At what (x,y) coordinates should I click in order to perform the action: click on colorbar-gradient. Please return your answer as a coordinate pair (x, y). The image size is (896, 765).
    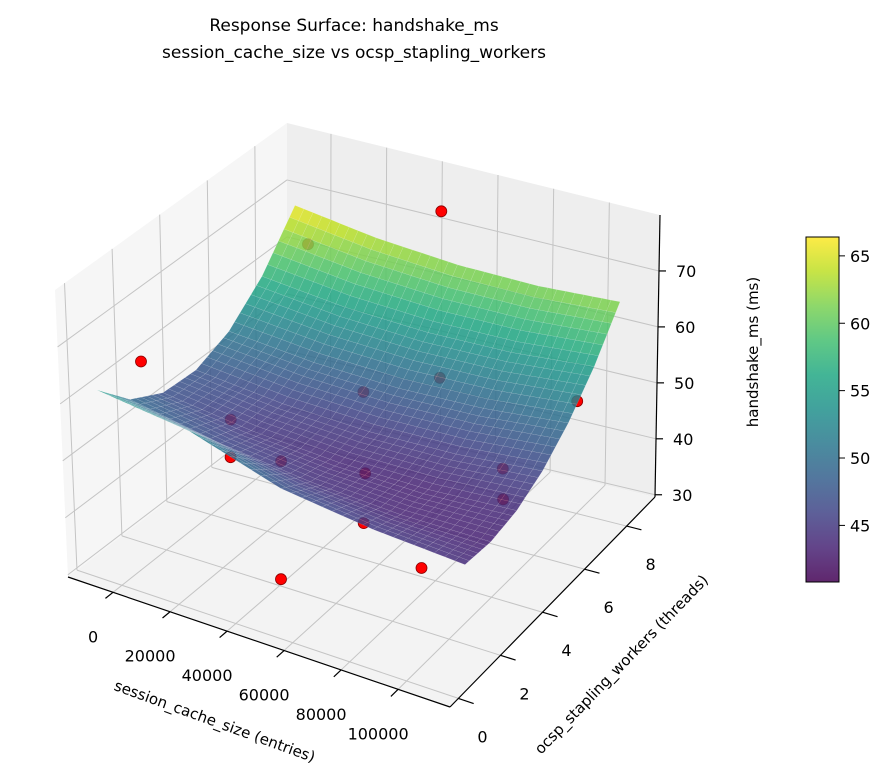
    Looking at the image, I should click on (822, 409).